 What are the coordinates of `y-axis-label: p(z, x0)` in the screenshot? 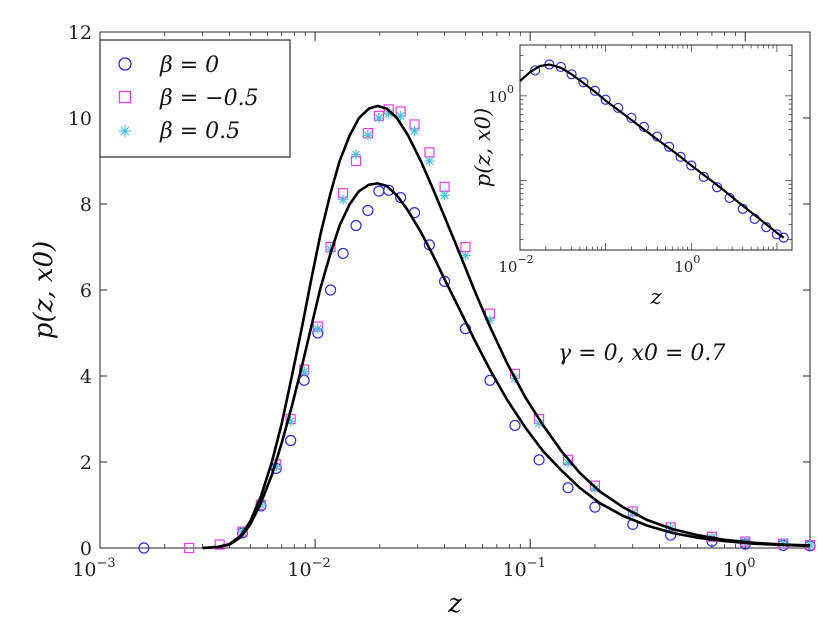 It's located at (44, 290).